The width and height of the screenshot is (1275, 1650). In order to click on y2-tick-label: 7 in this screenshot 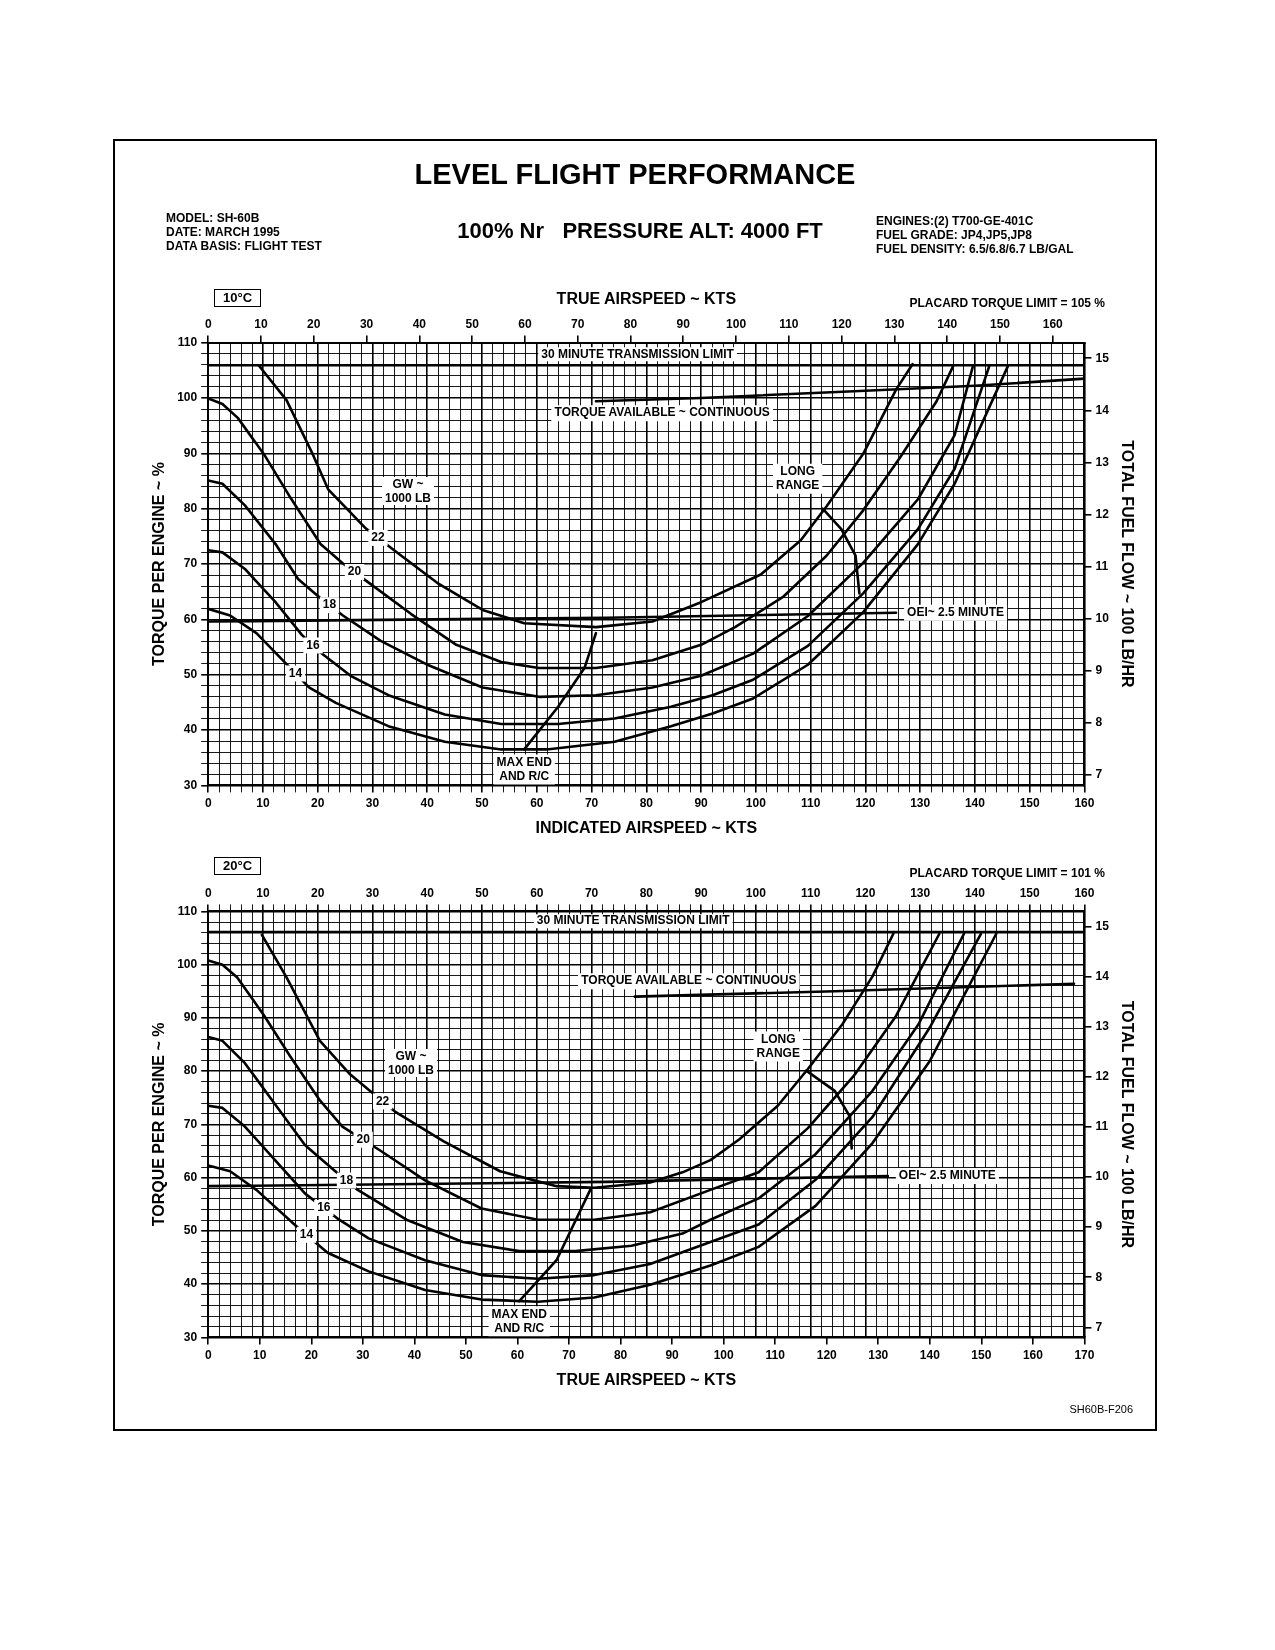, I will do `click(1099, 1326)`.